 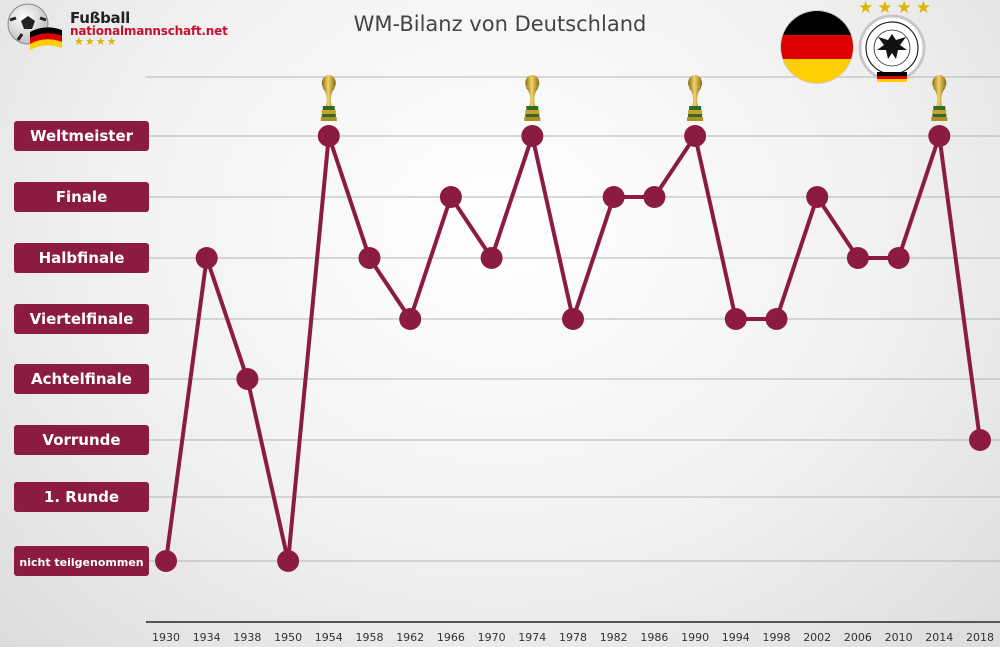 What do you see at coordinates (288, 637) in the screenshot?
I see `x-tick-label: 1950` at bounding box center [288, 637].